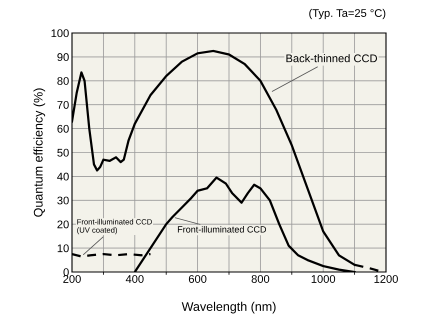 The width and height of the screenshot is (421, 332). What do you see at coordinates (261, 279) in the screenshot?
I see `x-tick-label: 800` at bounding box center [261, 279].